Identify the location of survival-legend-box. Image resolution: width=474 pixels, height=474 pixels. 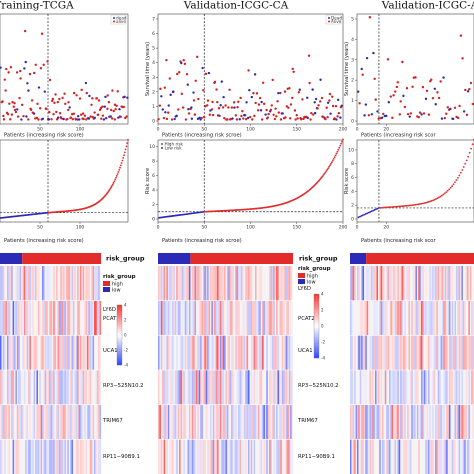
(333, 19).